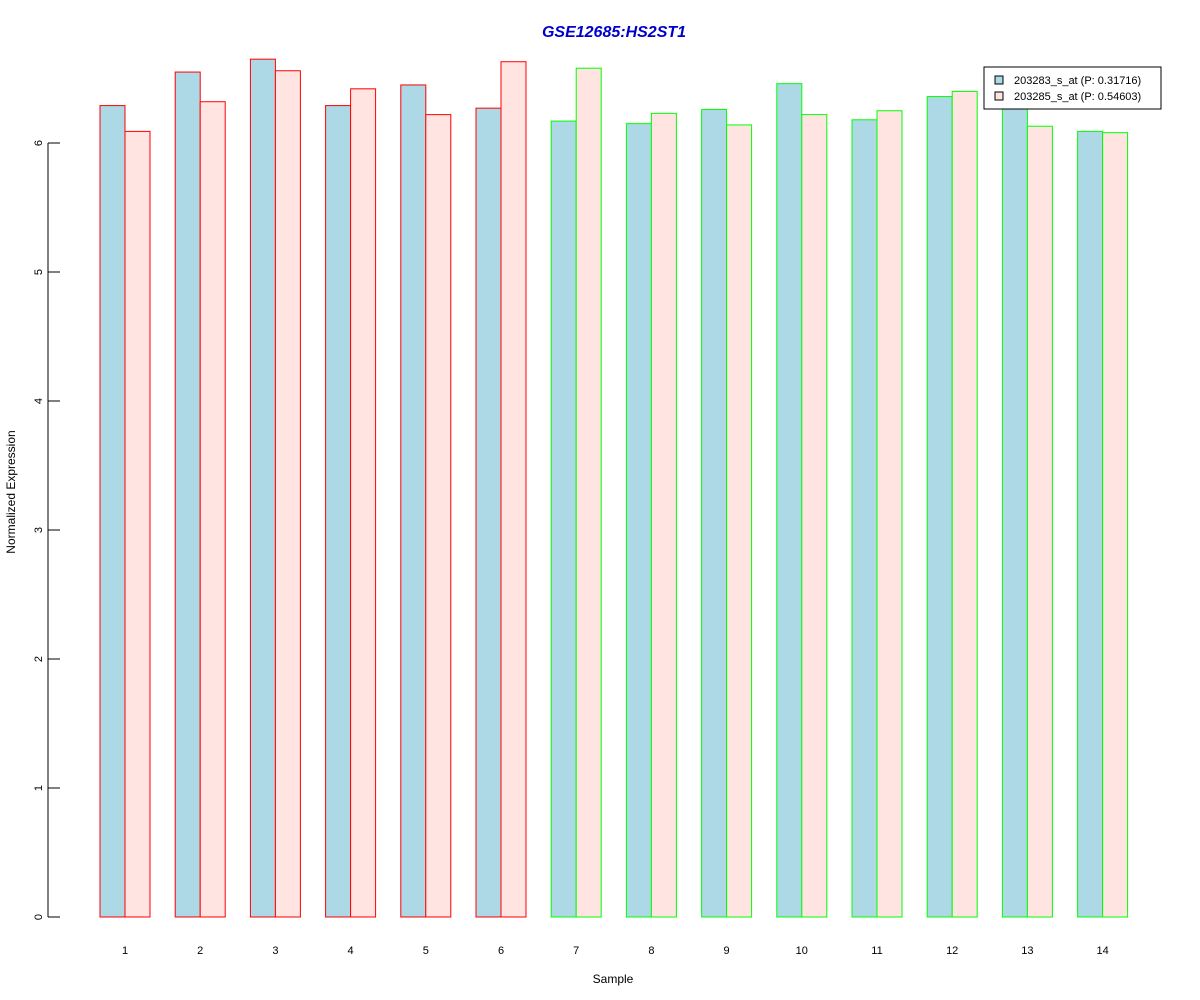  What do you see at coordinates (39, 401) in the screenshot?
I see `y-tick-label: 4` at bounding box center [39, 401].